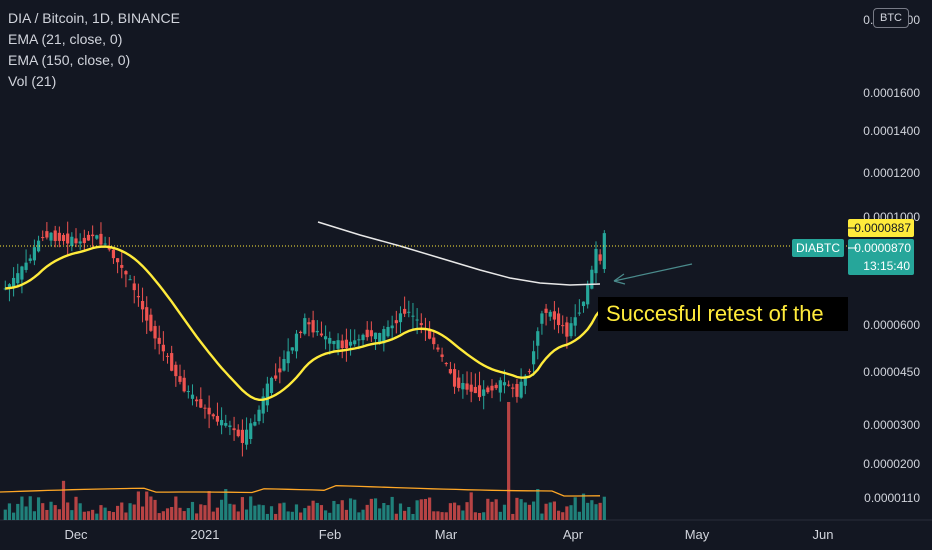 The width and height of the screenshot is (932, 550). I want to click on annotation-text: Succesful retest of the, so click(723, 314).